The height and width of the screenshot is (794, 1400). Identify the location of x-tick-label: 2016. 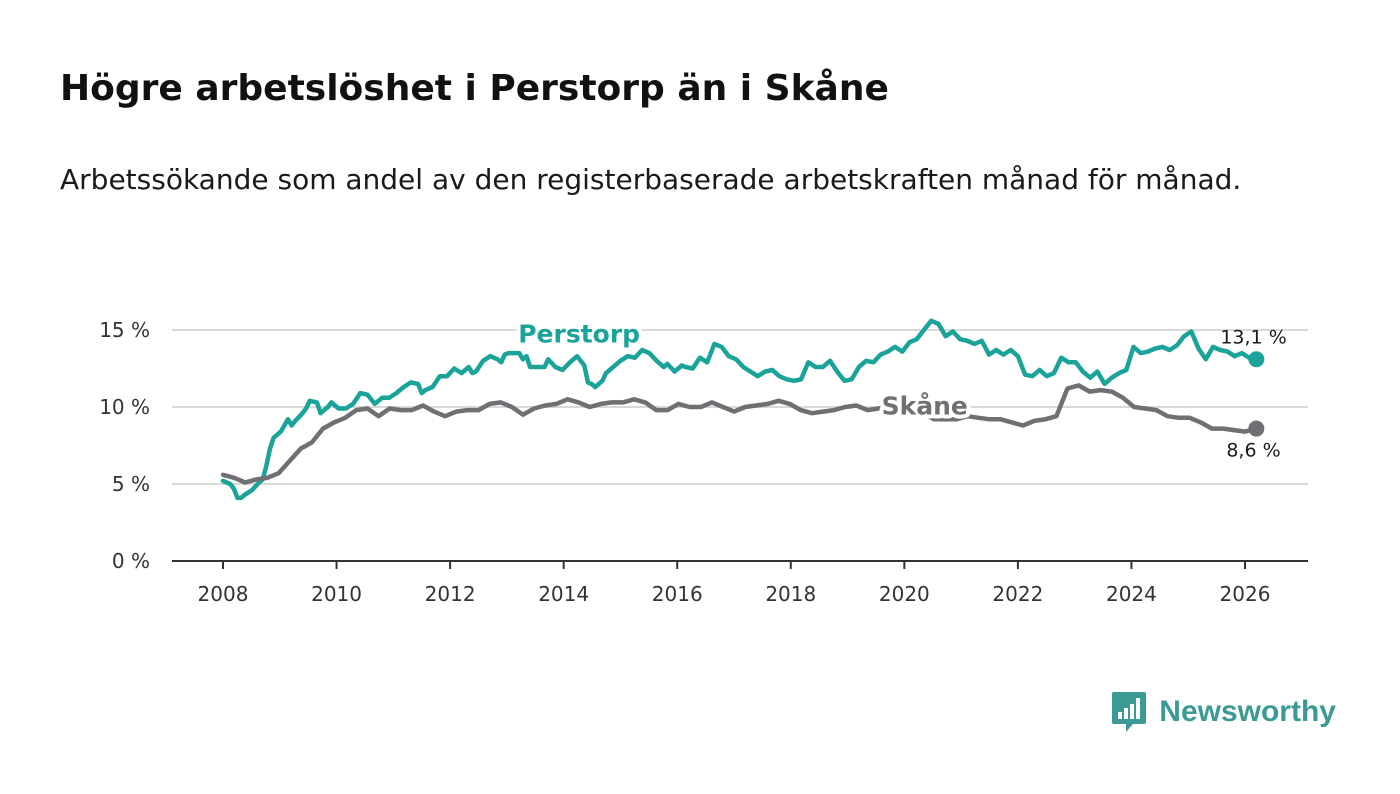
(677, 594).